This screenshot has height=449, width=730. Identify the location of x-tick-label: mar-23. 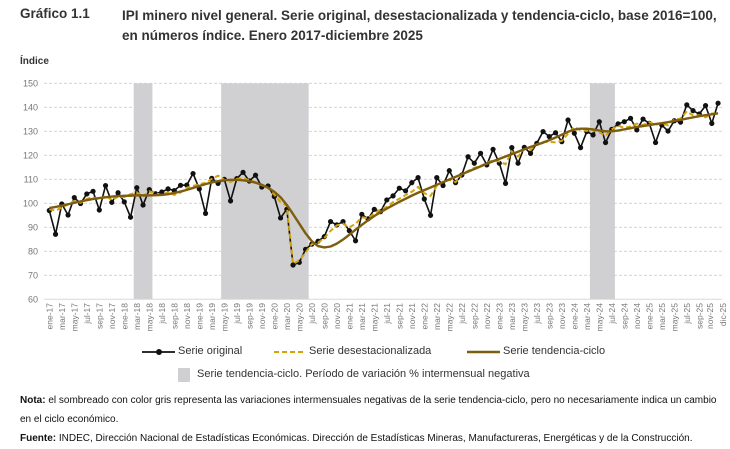
(512, 316).